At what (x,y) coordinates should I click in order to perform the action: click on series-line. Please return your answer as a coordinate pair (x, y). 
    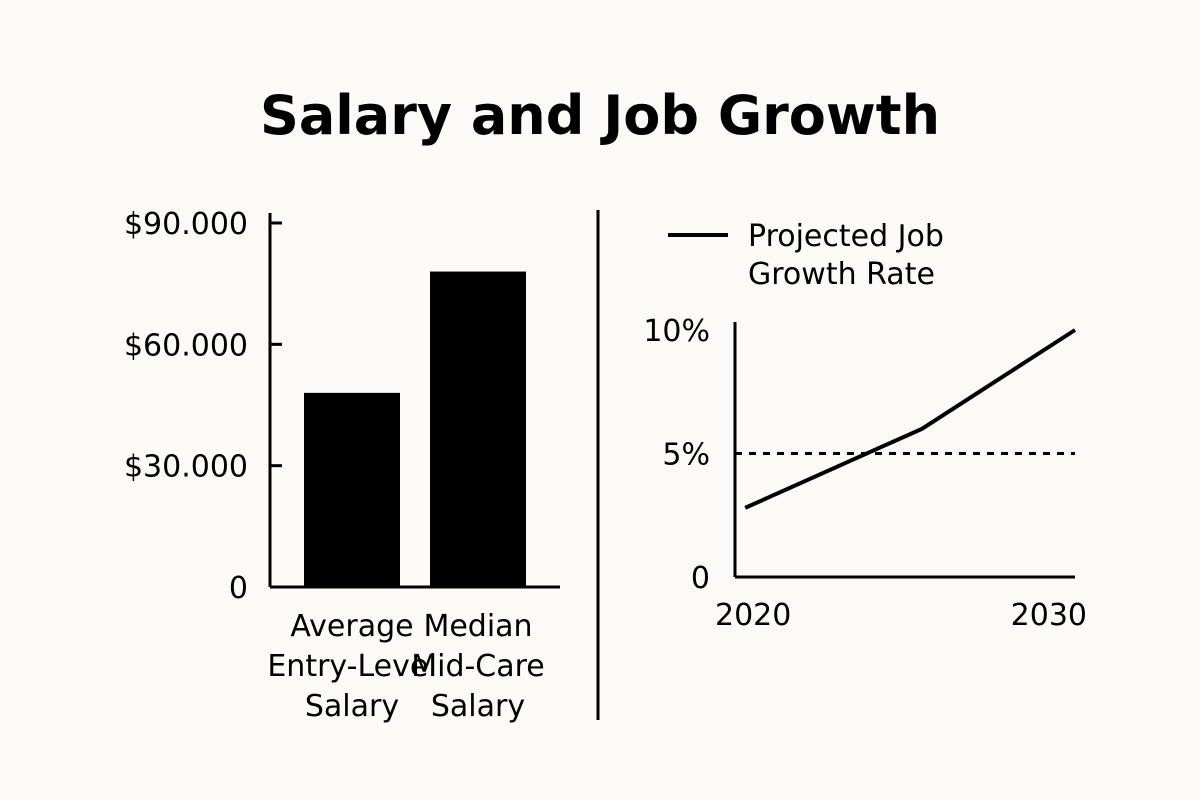
    Looking at the image, I should click on (910, 419).